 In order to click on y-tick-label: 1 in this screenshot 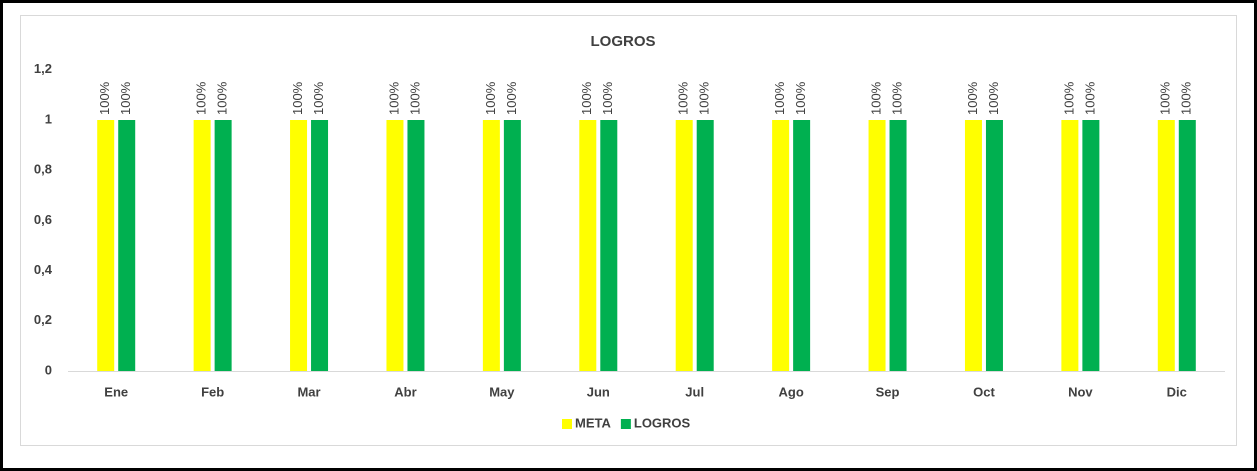, I will do `click(48, 118)`.